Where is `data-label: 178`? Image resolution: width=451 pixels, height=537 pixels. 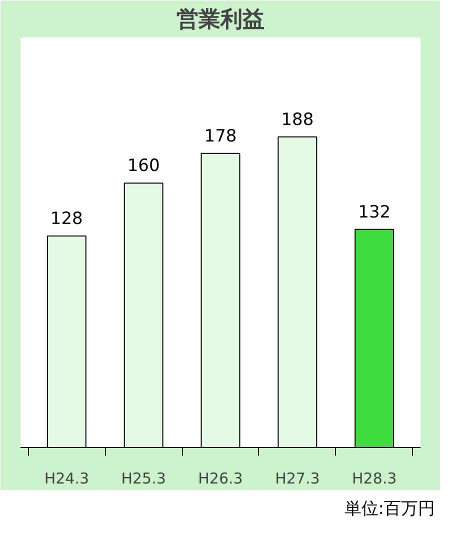
data-label: 178 is located at coordinates (220, 136).